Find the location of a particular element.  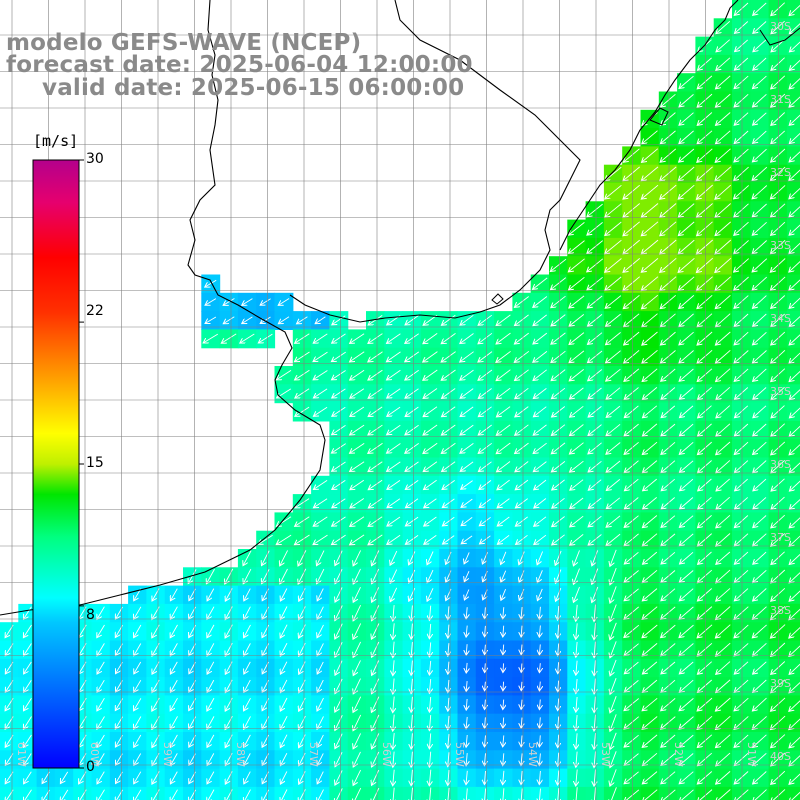

latitude-label: 35S is located at coordinates (780, 391).